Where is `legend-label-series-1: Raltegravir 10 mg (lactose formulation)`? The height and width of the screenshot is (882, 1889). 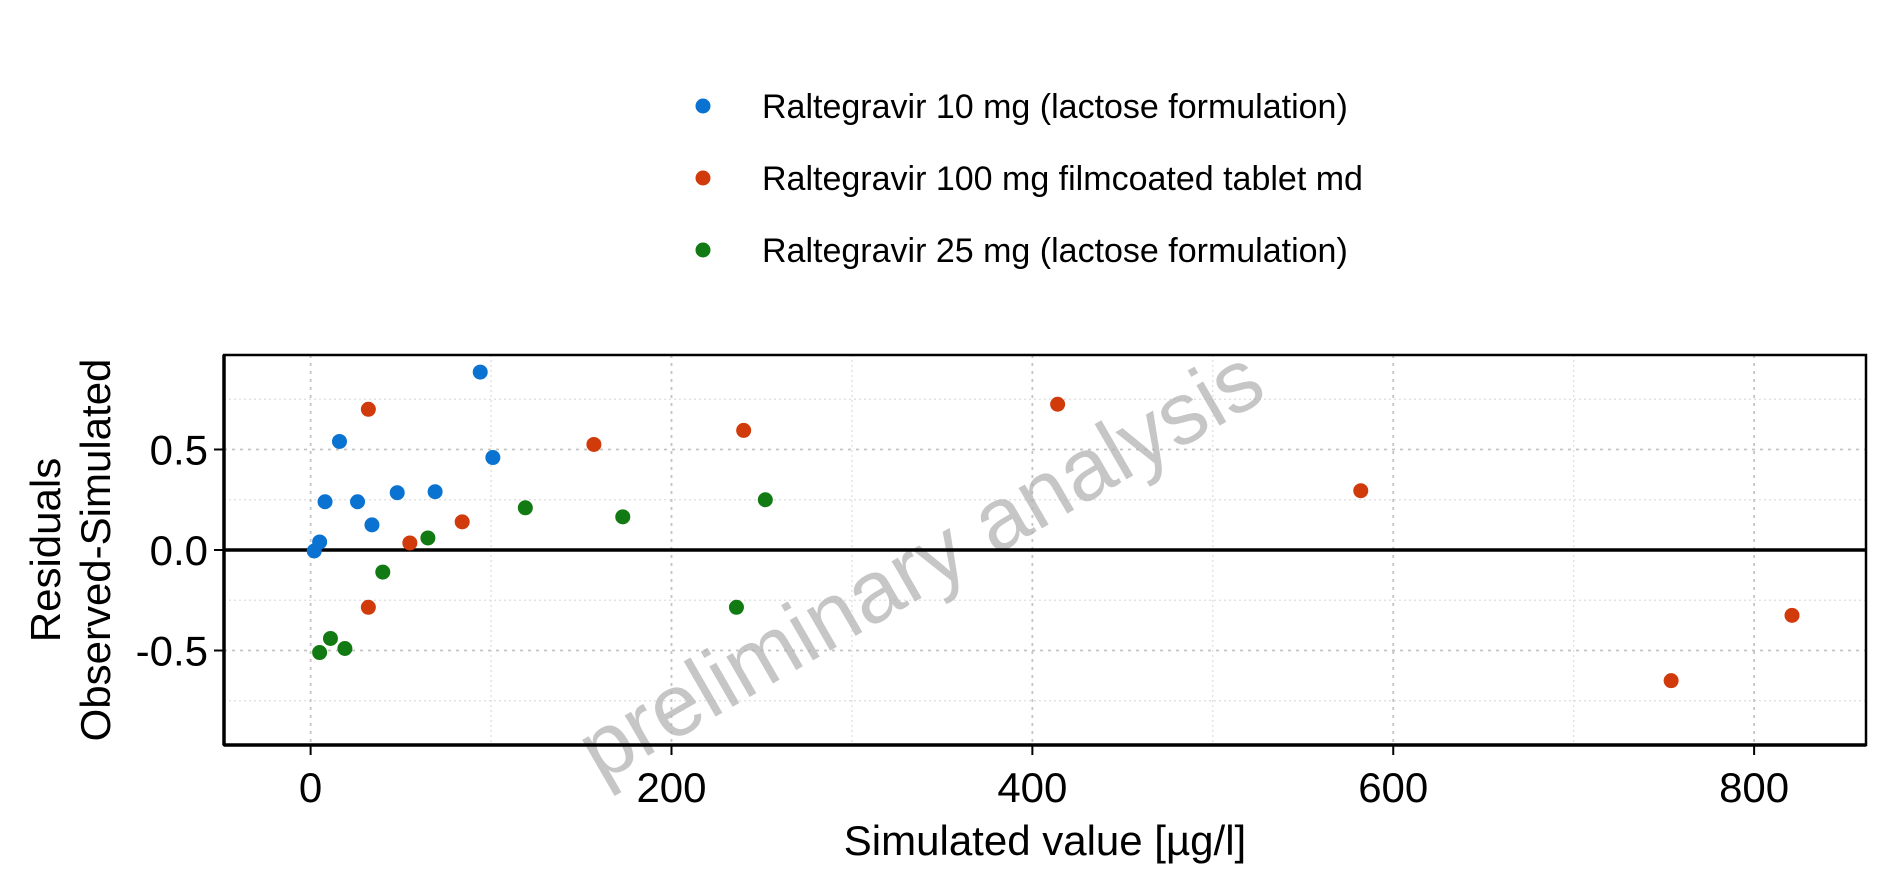 legend-label-series-1: Raltegravir 10 mg (lactose formulation) is located at coordinates (1055, 107).